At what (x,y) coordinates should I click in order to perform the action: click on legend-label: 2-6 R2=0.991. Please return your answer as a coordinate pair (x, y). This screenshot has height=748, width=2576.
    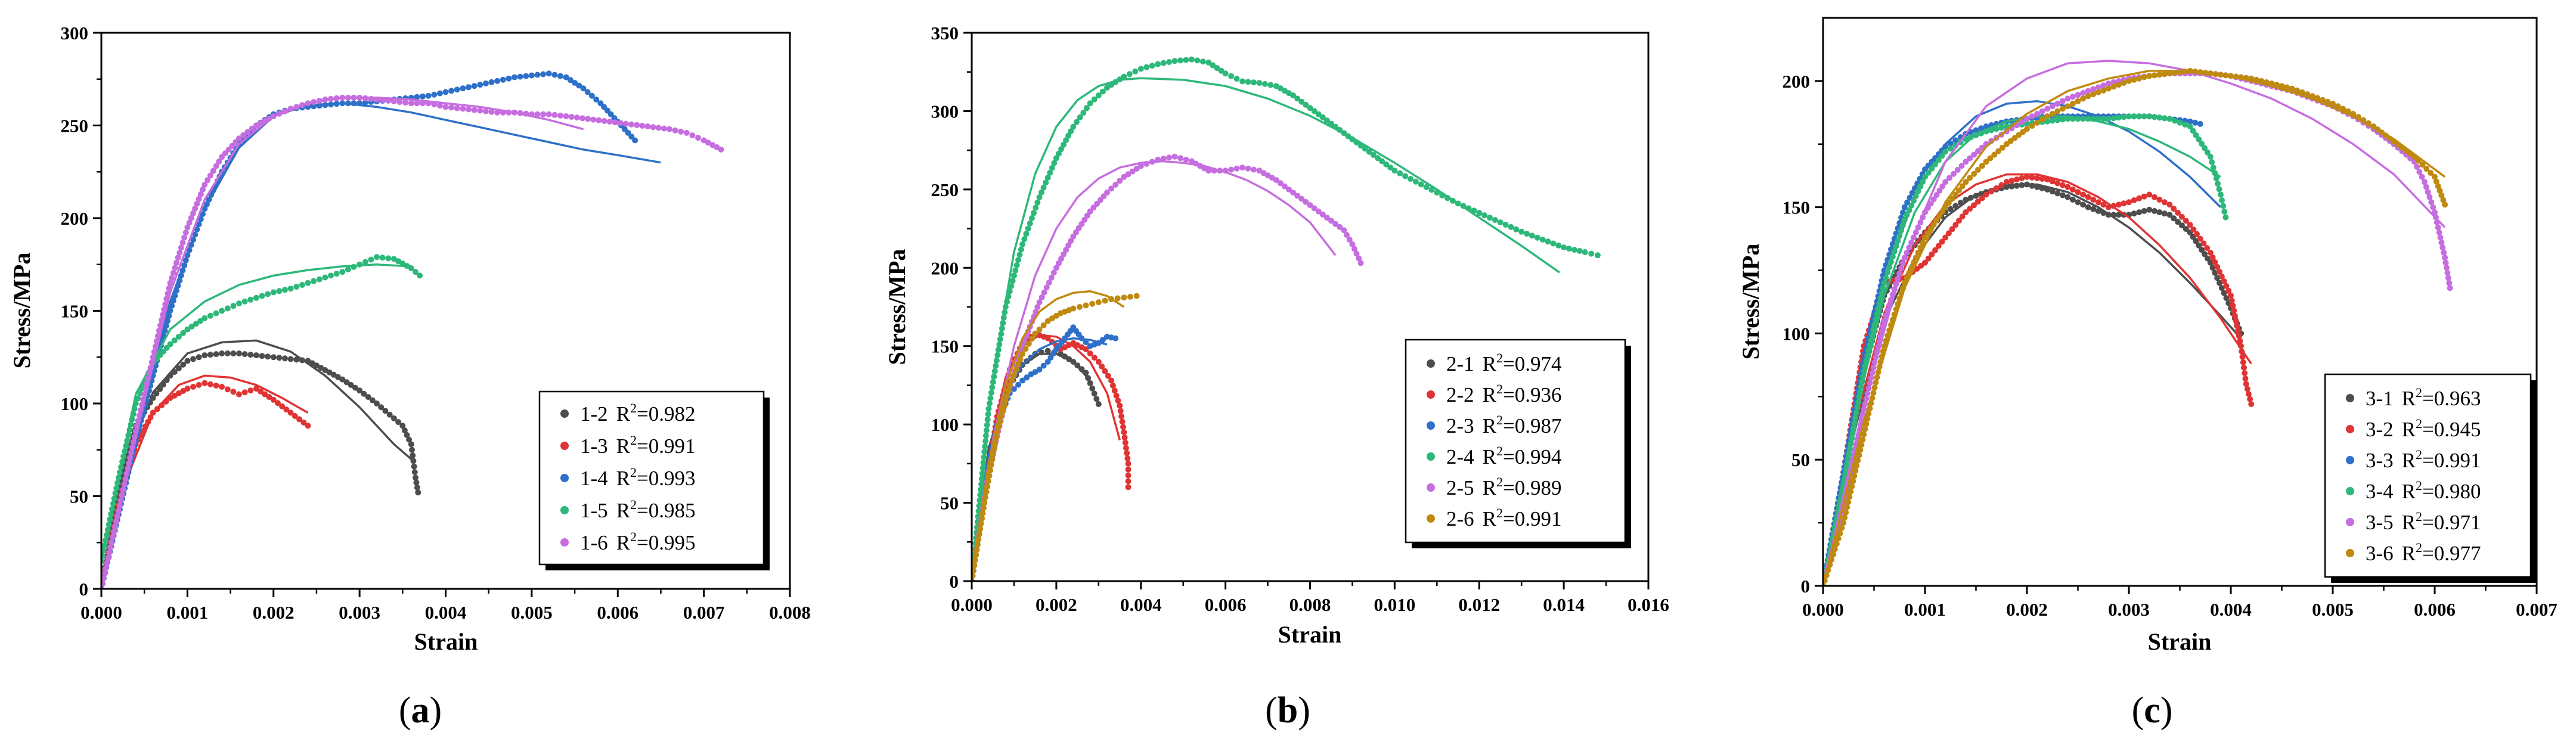
    Looking at the image, I should click on (1504, 517).